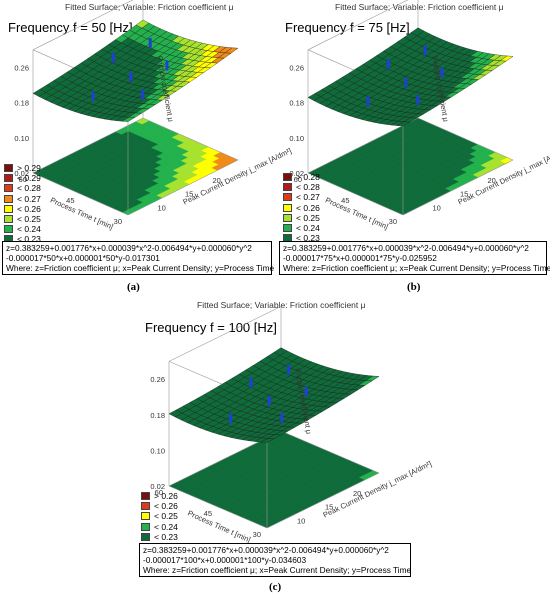 The image size is (550, 595). What do you see at coordinates (22, 168) in the screenshot?
I see `legend-item: > 0.29` at bounding box center [22, 168].